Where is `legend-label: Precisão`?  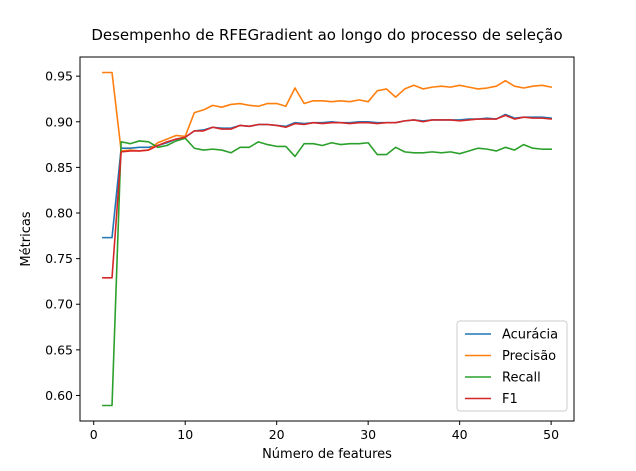 legend-label: Precisão is located at coordinates (529, 356).